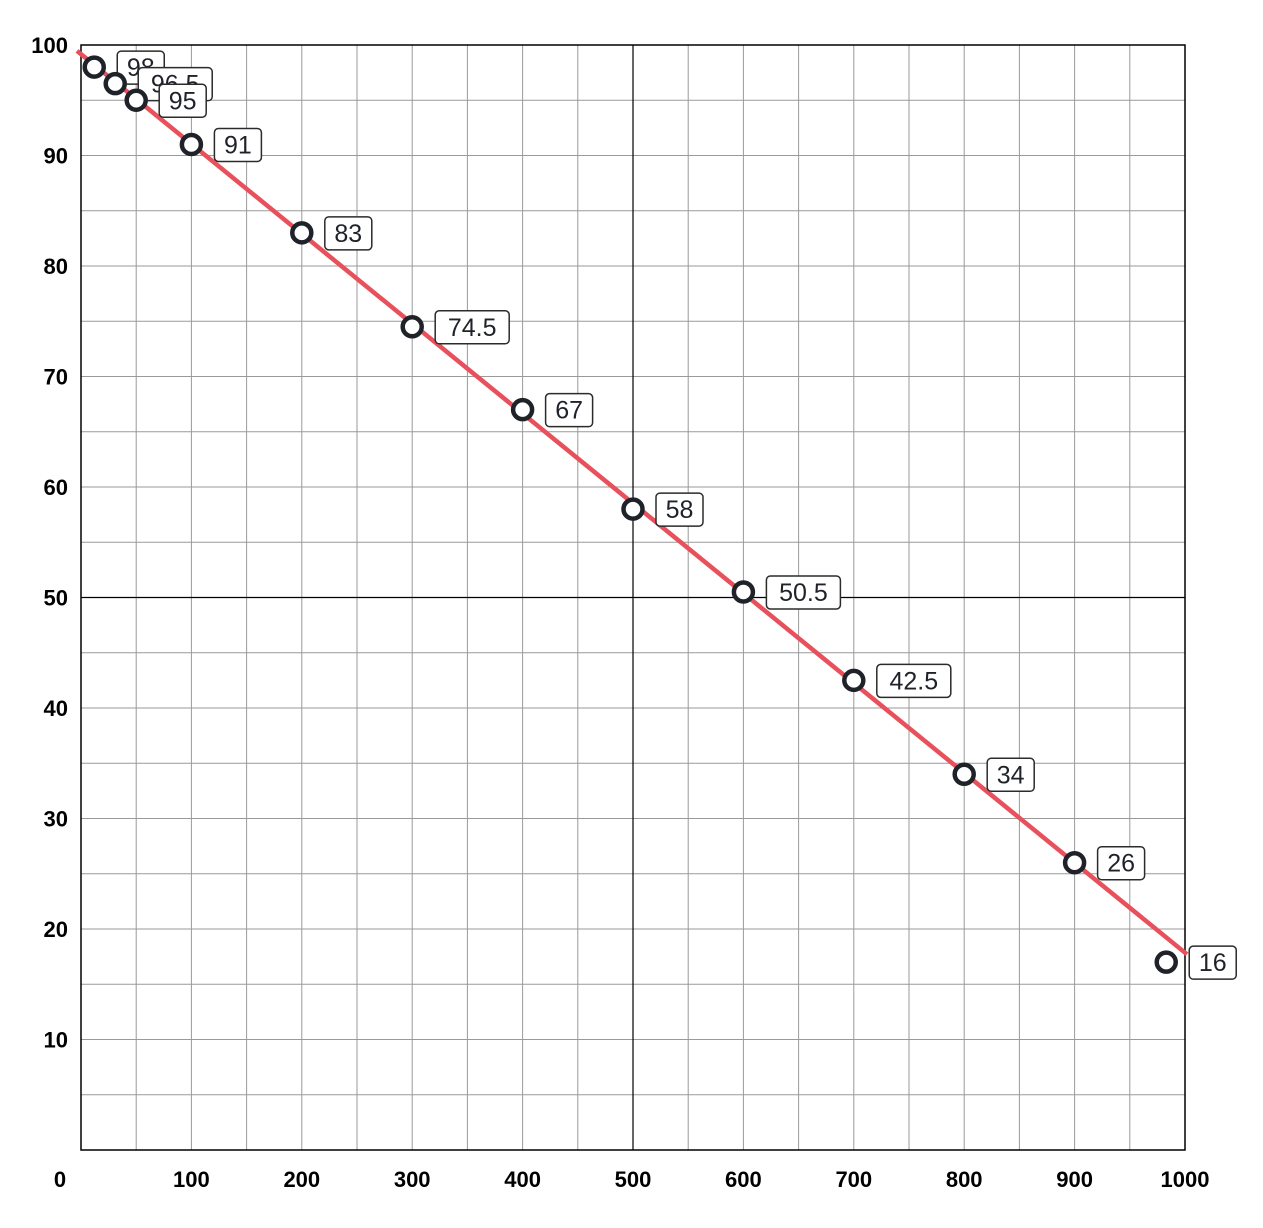 Image resolution: width=1263 pixels, height=1228 pixels. I want to click on x-tick-label: 700, so click(853, 1179).